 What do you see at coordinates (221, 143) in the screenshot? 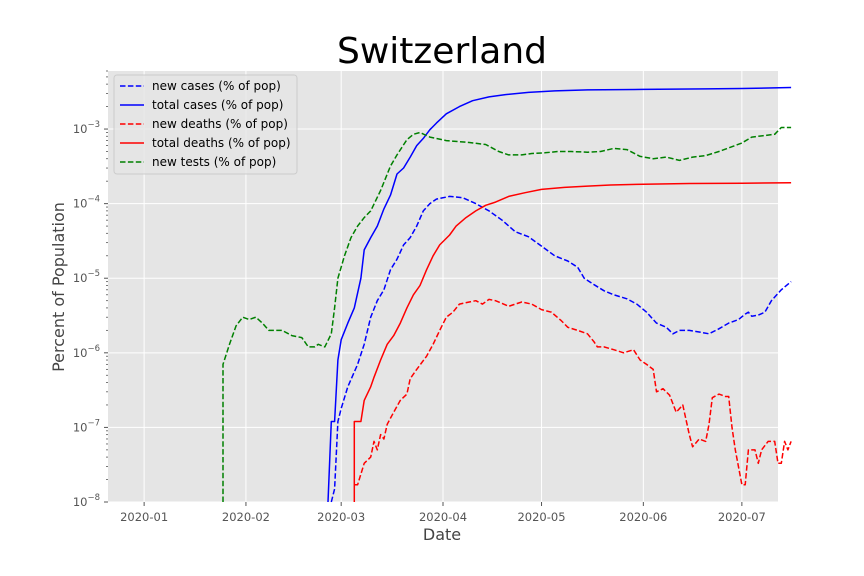
I see `legend-label: total deaths (% of pop)` at bounding box center [221, 143].